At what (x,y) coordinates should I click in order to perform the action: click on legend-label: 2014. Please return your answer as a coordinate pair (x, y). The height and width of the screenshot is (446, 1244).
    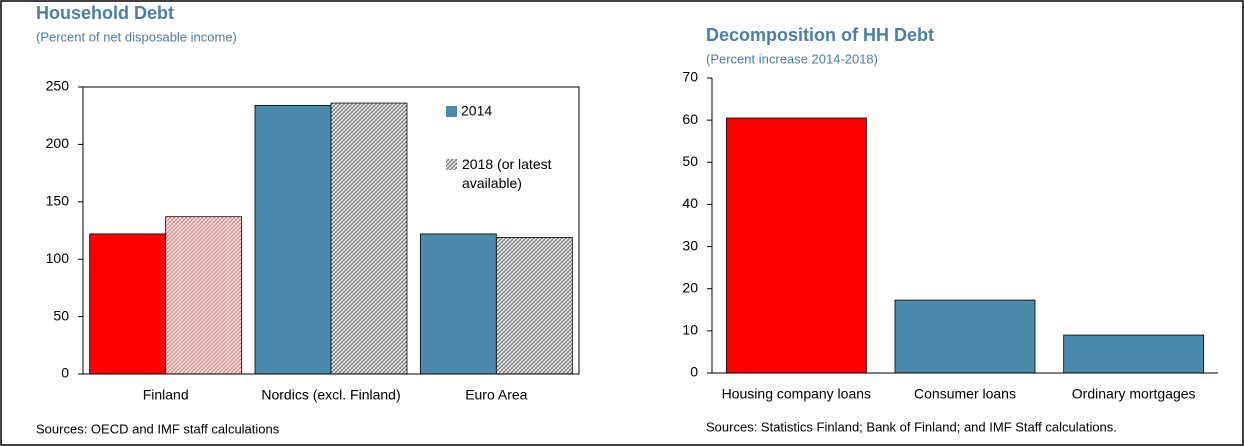
    Looking at the image, I should click on (476, 111).